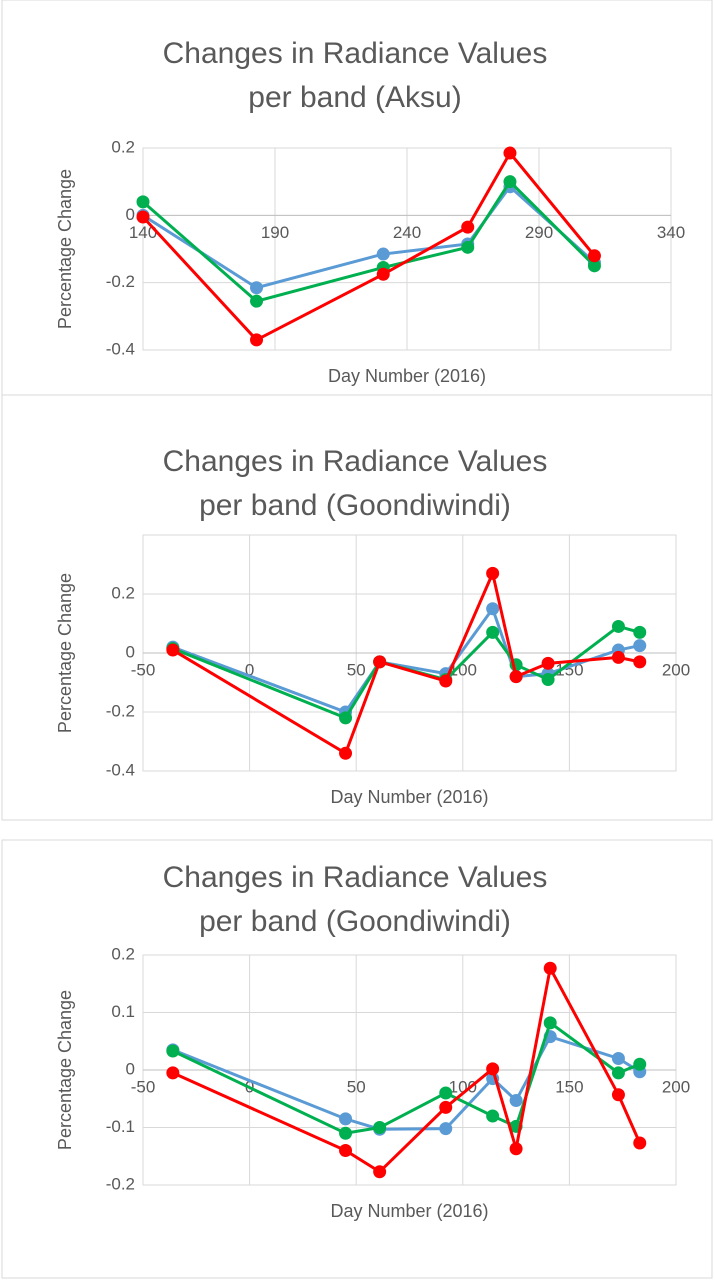 This screenshot has height=1280, width=715. What do you see at coordinates (123, 1011) in the screenshot?
I see `y-tick-label: 0.1` at bounding box center [123, 1011].